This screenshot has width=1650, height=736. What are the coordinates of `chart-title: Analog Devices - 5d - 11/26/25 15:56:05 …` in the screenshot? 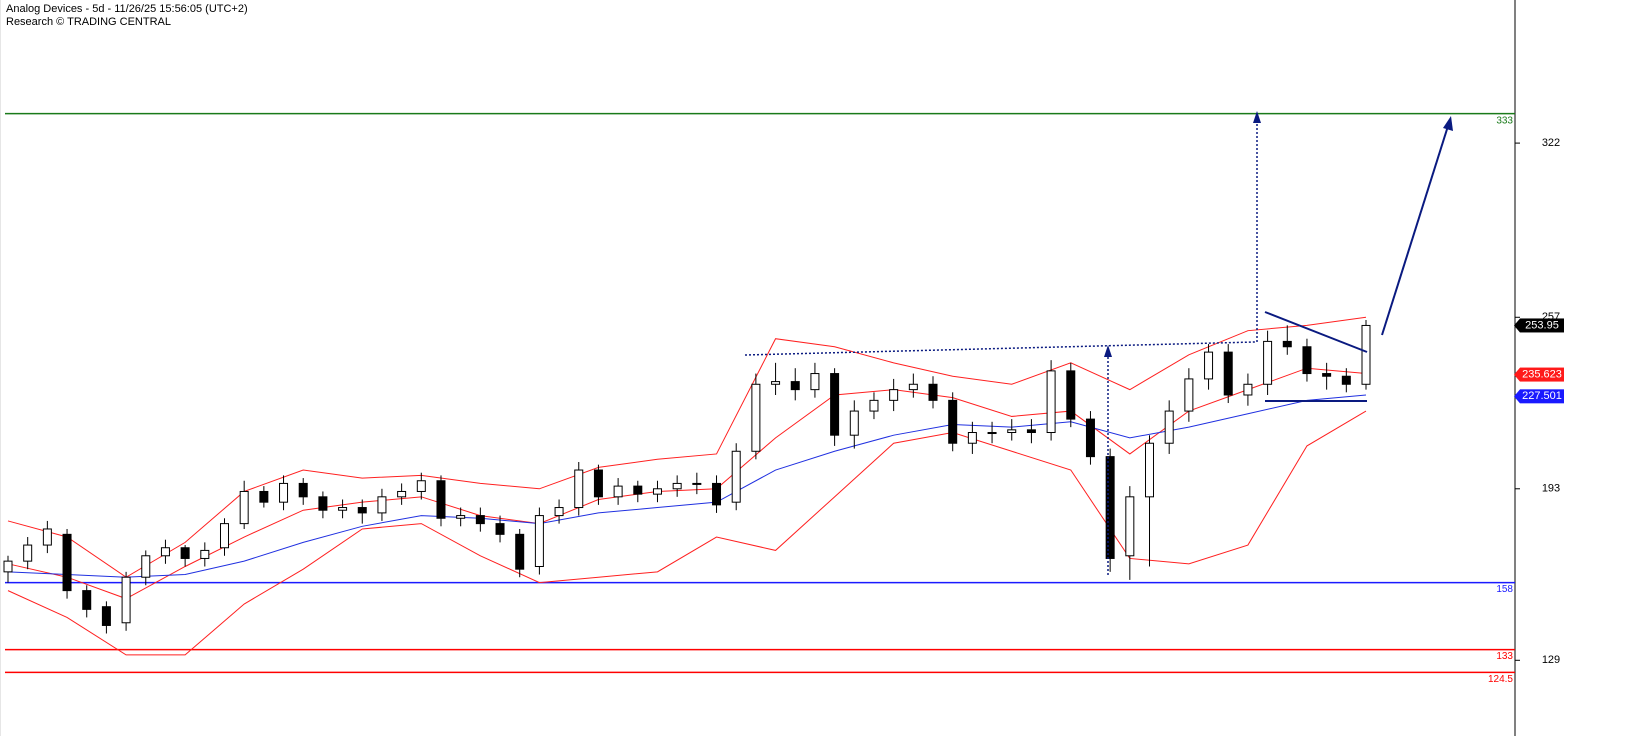 It's located at (127, 9).